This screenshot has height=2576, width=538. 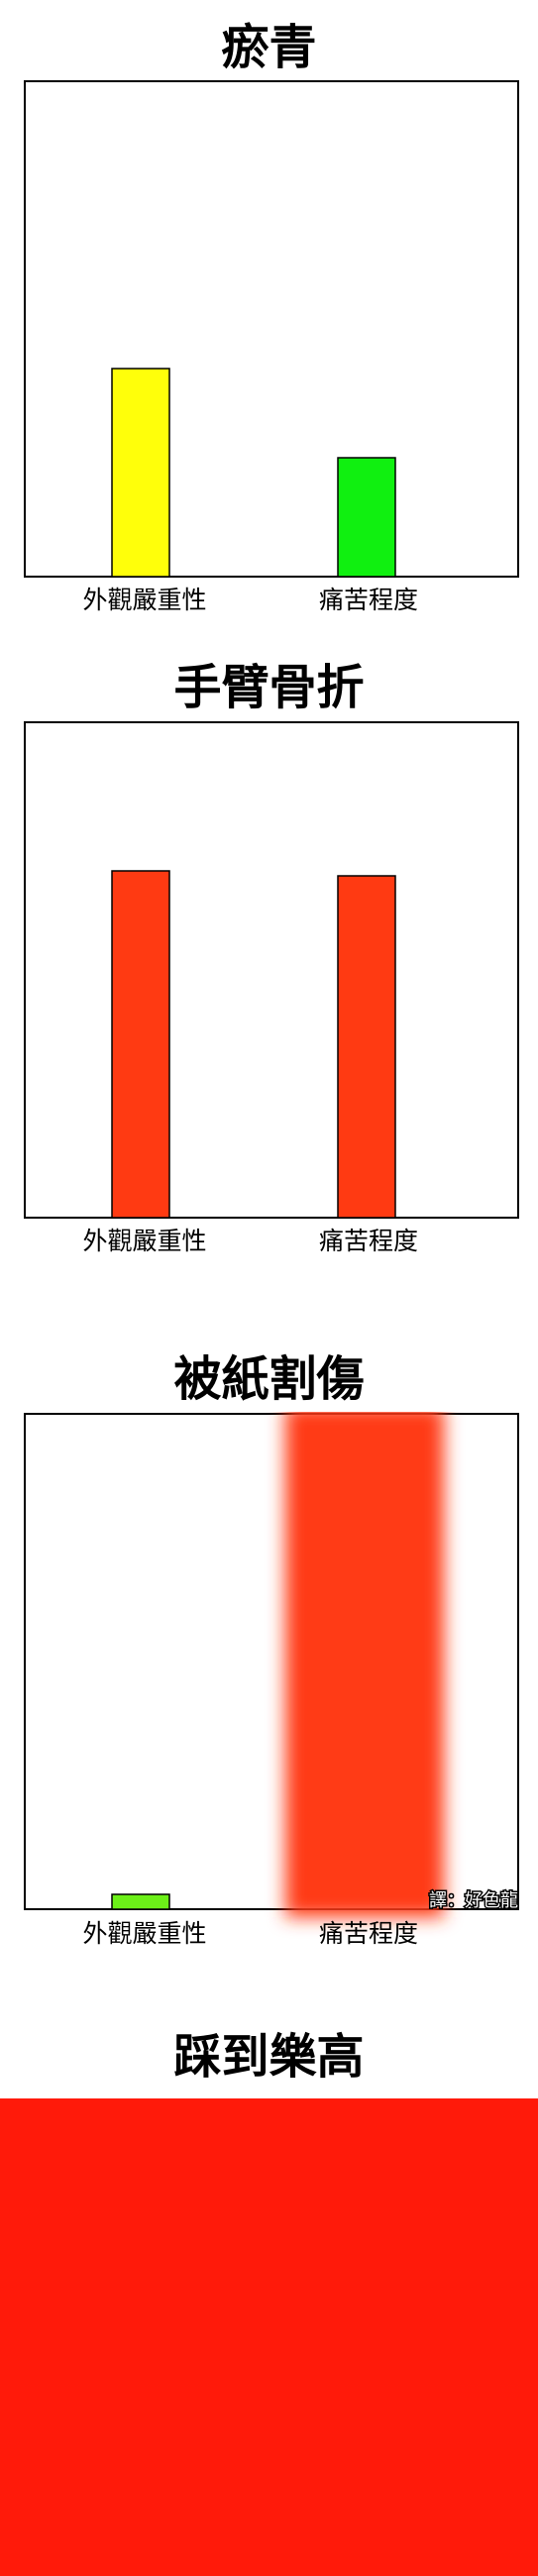 I want to click on chart-1-title: 瘀青, so click(x=269, y=47).